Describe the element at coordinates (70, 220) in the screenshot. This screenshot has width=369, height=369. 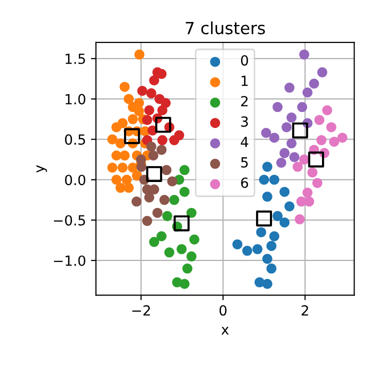
I see `y-tick-label: −0.5` at that location.